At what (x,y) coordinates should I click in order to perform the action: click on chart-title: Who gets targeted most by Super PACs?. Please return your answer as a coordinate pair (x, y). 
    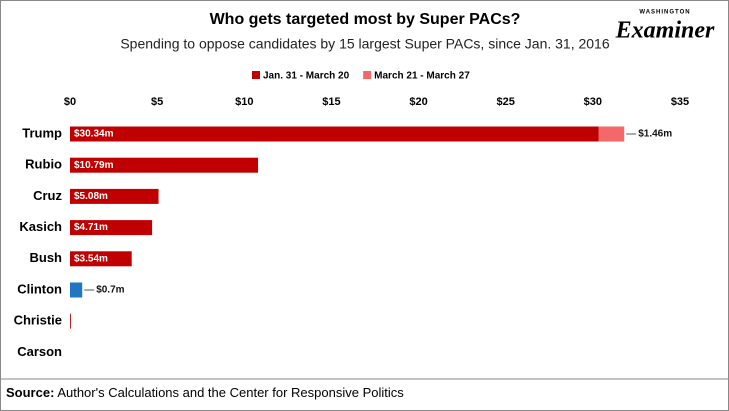
    Looking at the image, I should click on (365, 19).